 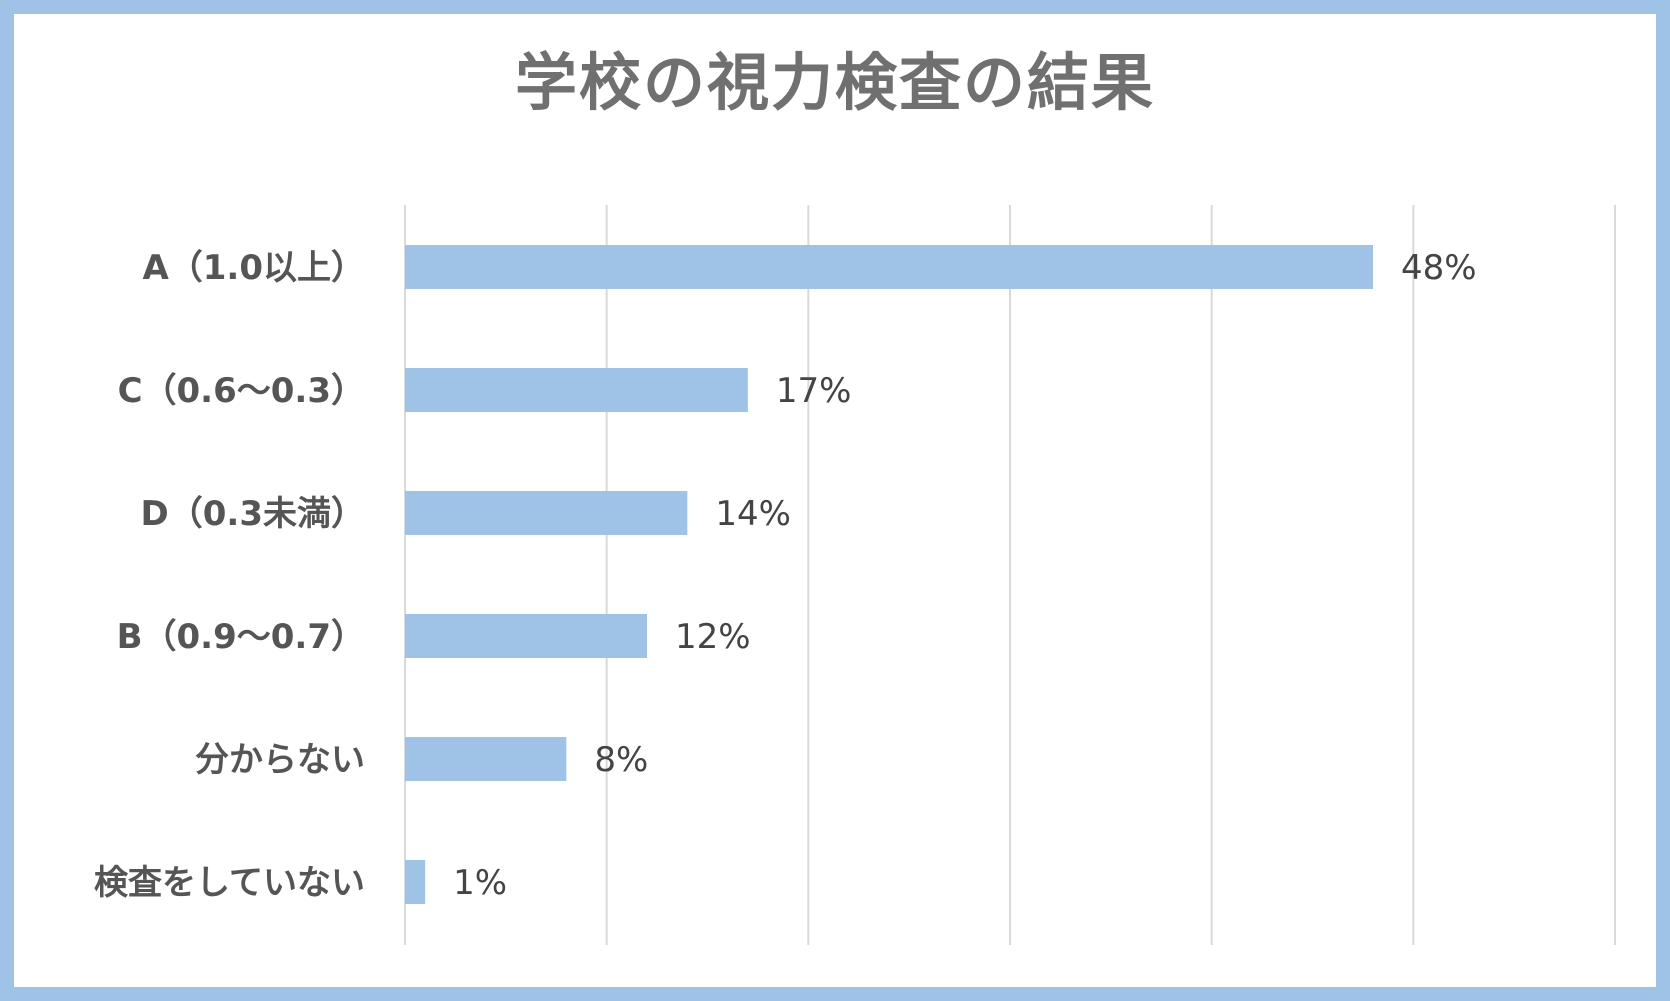 I want to click on category-label: A（1.0以上）, so click(x=253, y=268).